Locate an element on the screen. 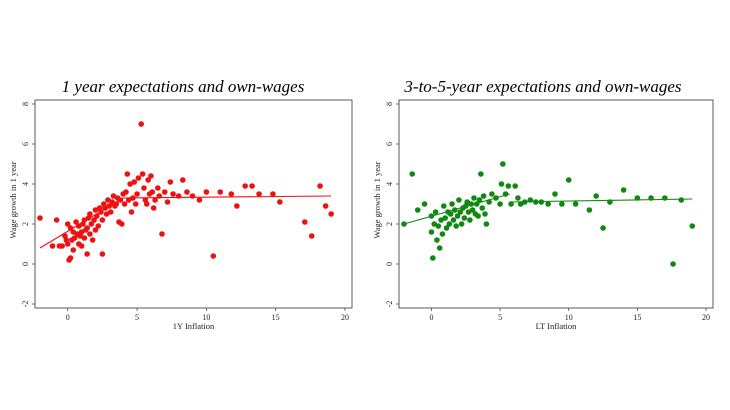  right-ytick-label: 8 is located at coordinates (389, 104).